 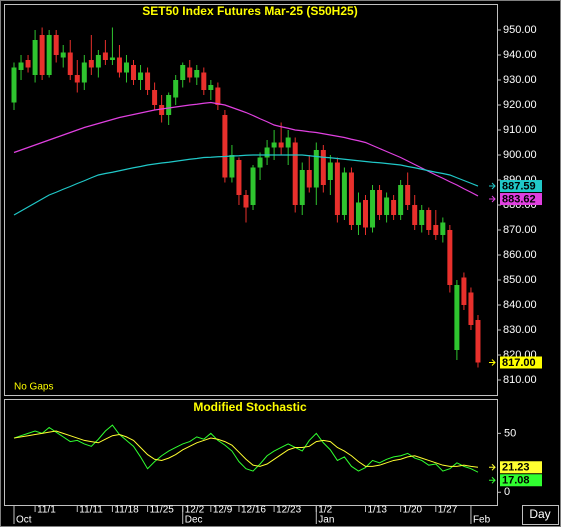 I want to click on month-label: Dec, so click(x=194, y=520).